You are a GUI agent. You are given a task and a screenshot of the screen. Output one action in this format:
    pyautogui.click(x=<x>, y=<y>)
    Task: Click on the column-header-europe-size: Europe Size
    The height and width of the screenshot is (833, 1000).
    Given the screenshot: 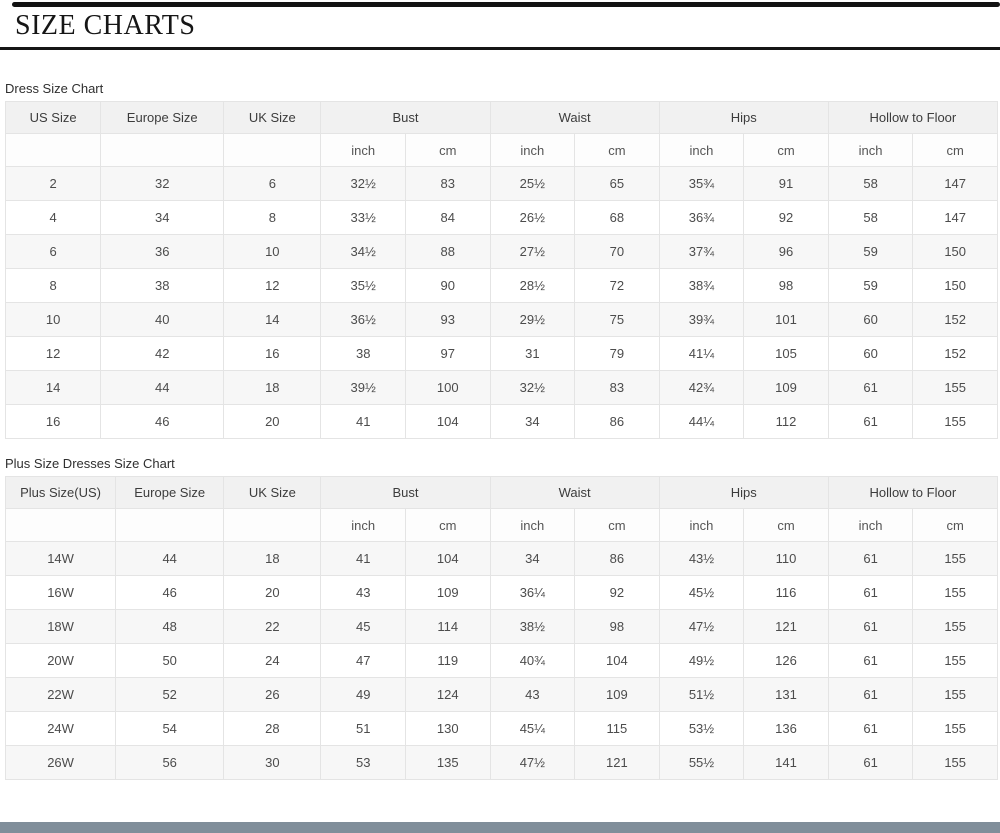 What is the action you would take?
    pyautogui.click(x=162, y=117)
    